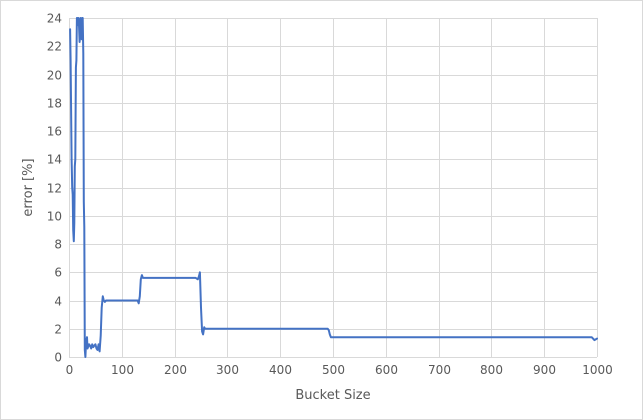 The image size is (643, 420). I want to click on y-tick-label: 20, so click(54, 76).